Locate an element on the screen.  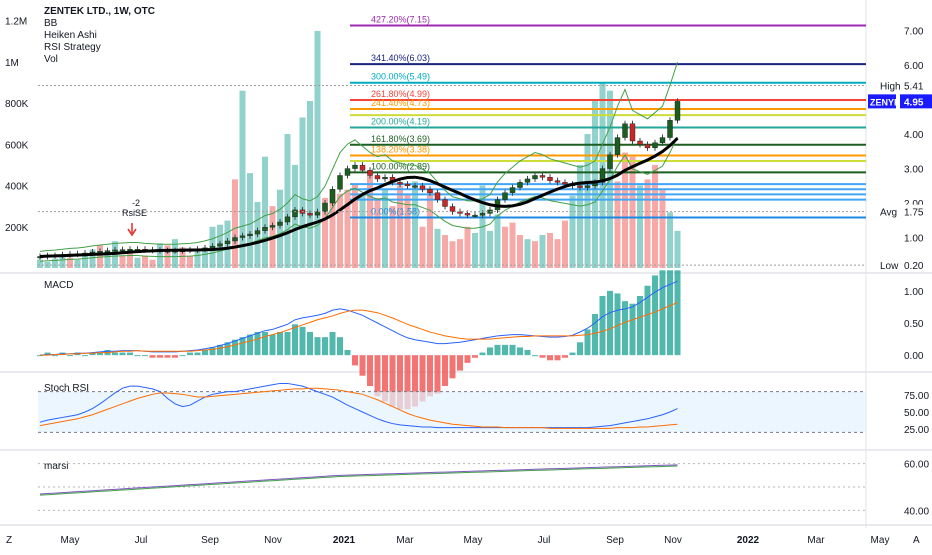
fib-level-label: 300.00%(5.49) is located at coordinates (400, 77).